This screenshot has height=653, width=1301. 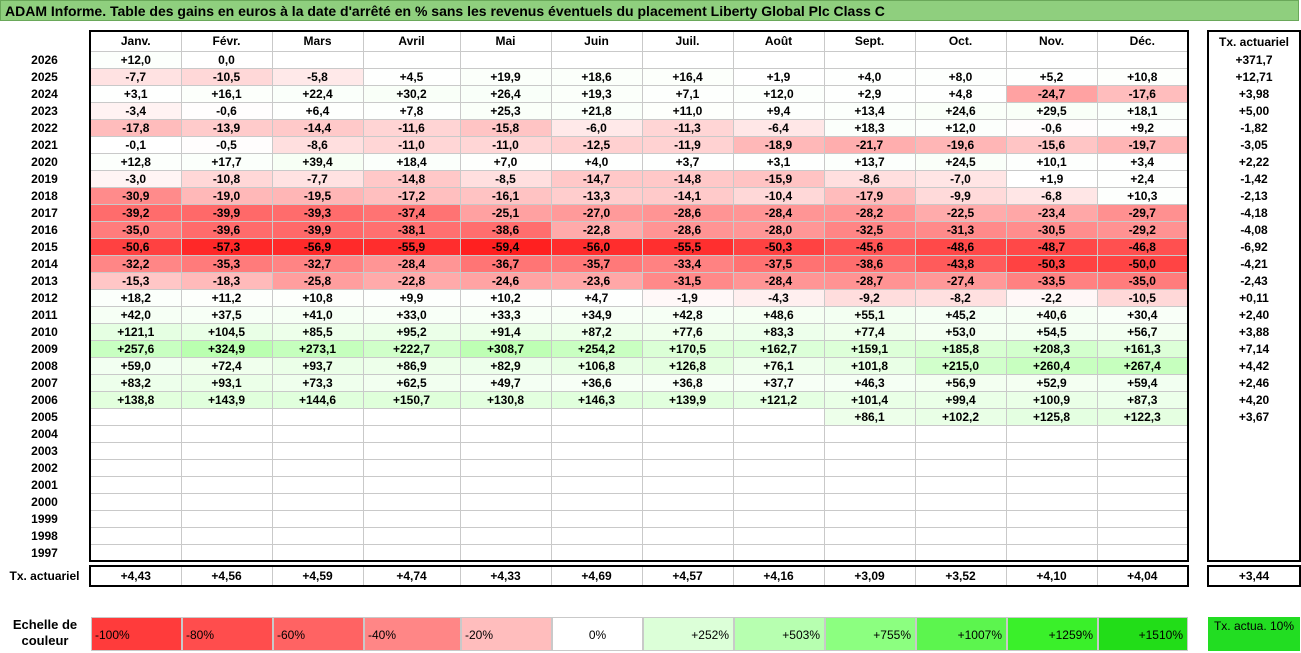 What do you see at coordinates (411, 178) in the screenshot?
I see `gain-cell: -14,8` at bounding box center [411, 178].